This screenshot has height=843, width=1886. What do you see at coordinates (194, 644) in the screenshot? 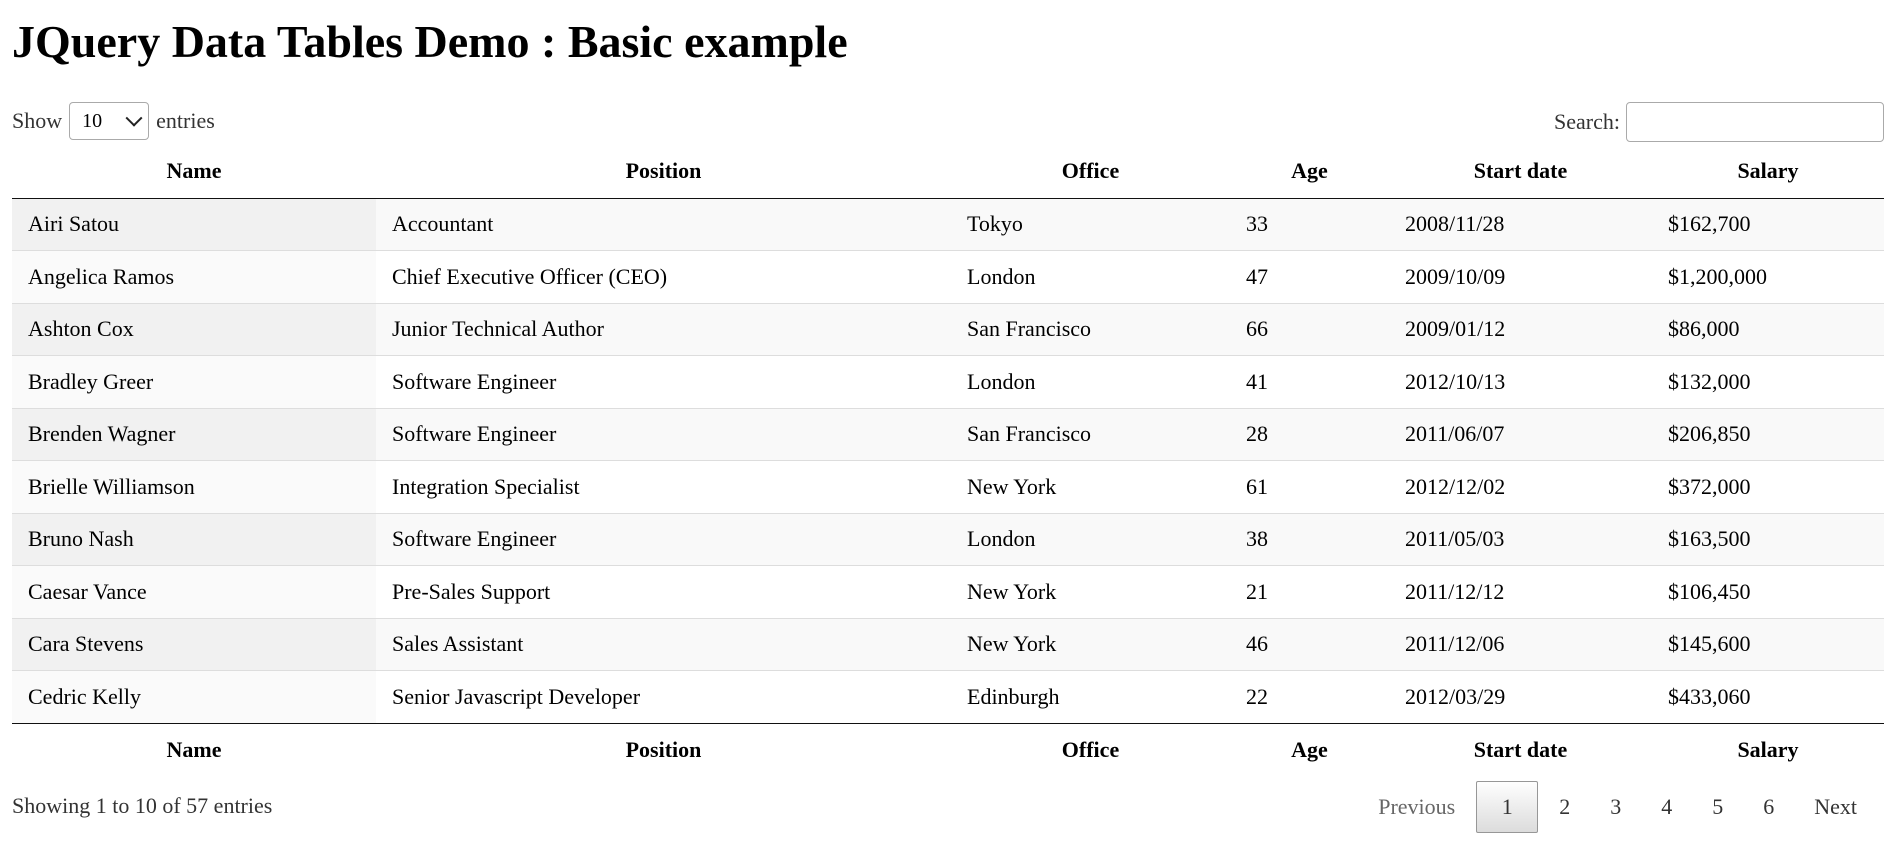
I see `cell-name: Cara Stevens` at bounding box center [194, 644].